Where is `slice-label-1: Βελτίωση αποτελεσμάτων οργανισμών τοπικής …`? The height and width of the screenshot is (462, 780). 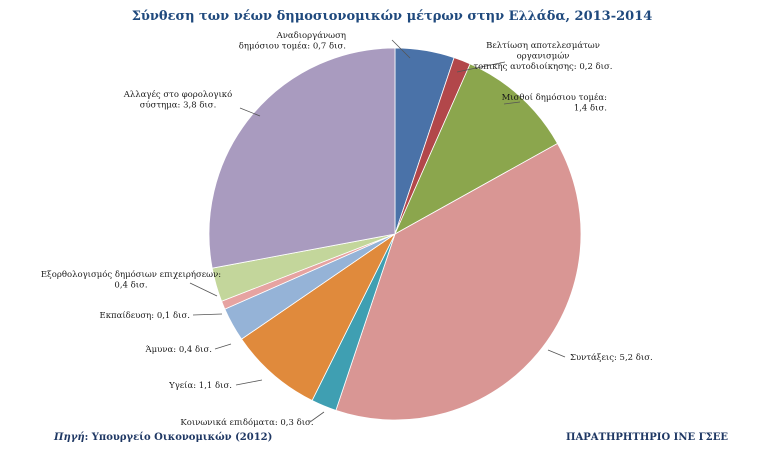 slice-label-1: Βελτίωση αποτελεσμάτων οργανισμών τοπικής … is located at coordinates (542, 56).